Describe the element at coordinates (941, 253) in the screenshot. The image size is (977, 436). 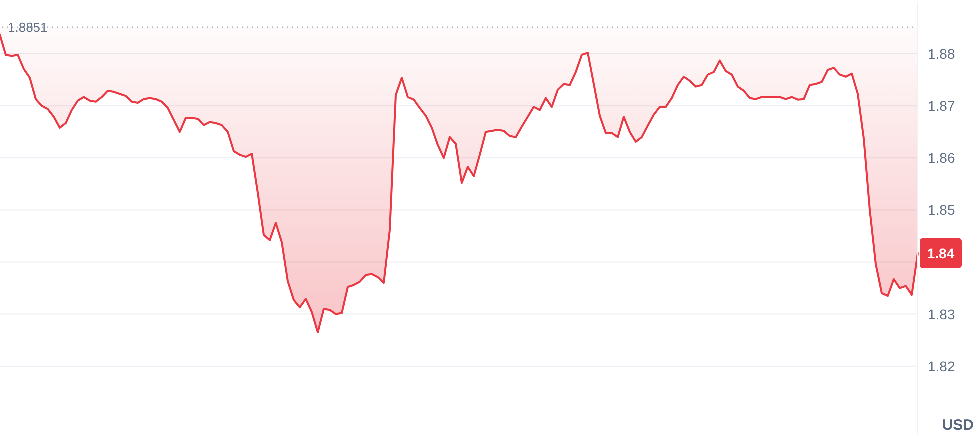
I see `annotation: 1.84` at that location.